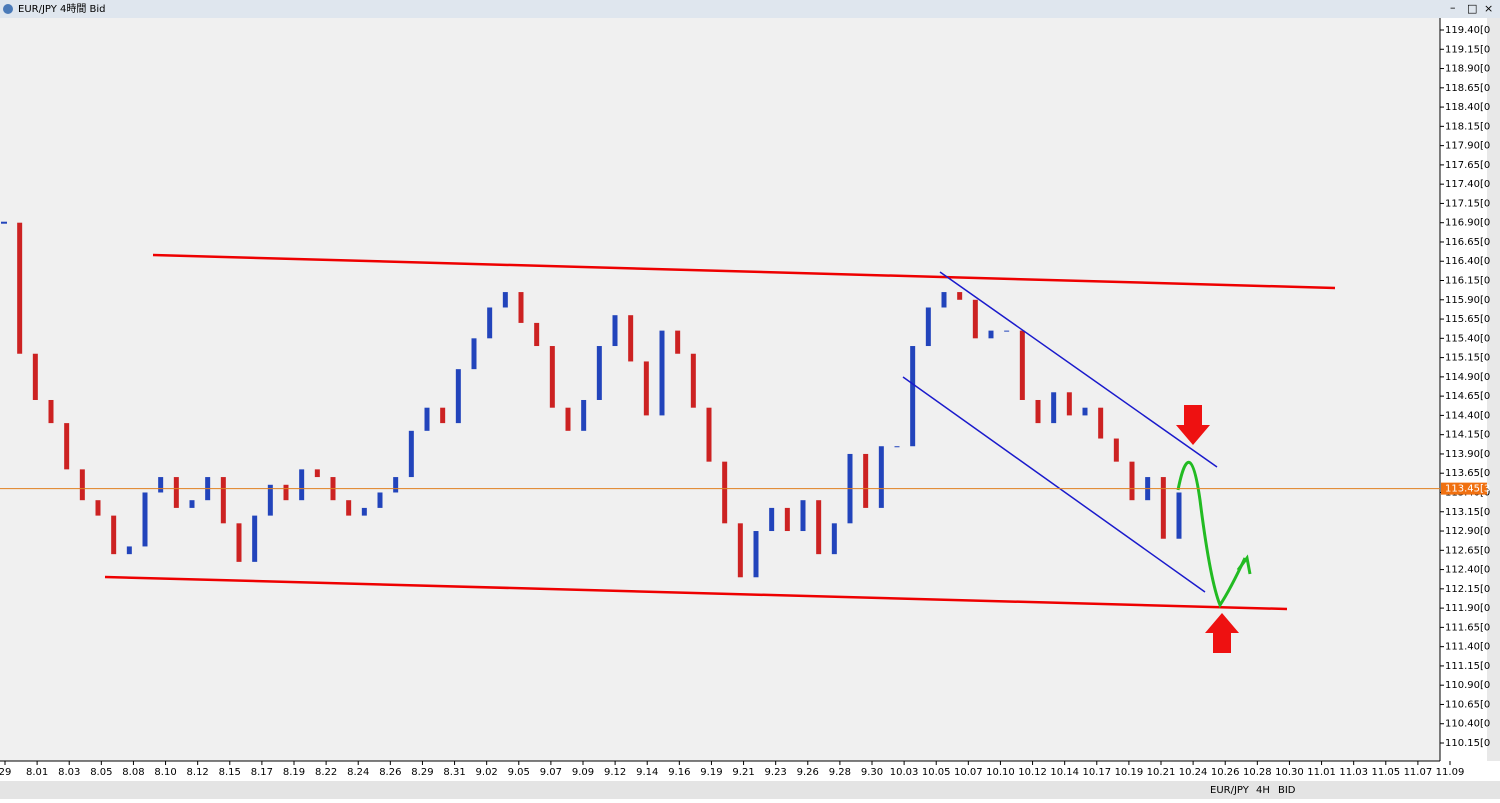 Image resolution: width=1500 pixels, height=803 pixels. What do you see at coordinates (696, 593) in the screenshot?
I see `support-line` at bounding box center [696, 593].